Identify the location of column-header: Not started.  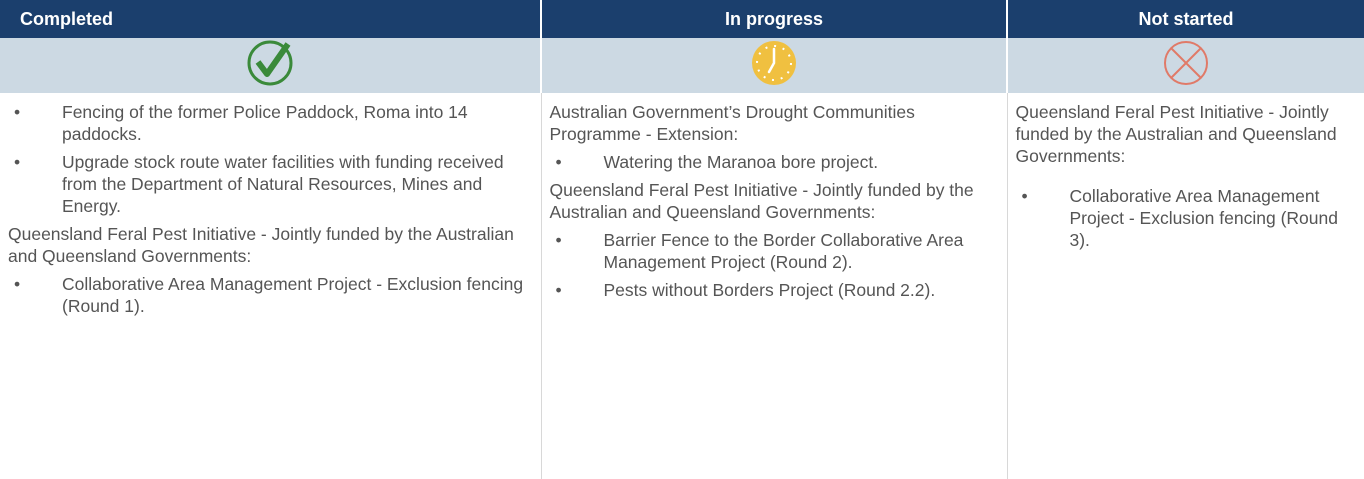
(1185, 19).